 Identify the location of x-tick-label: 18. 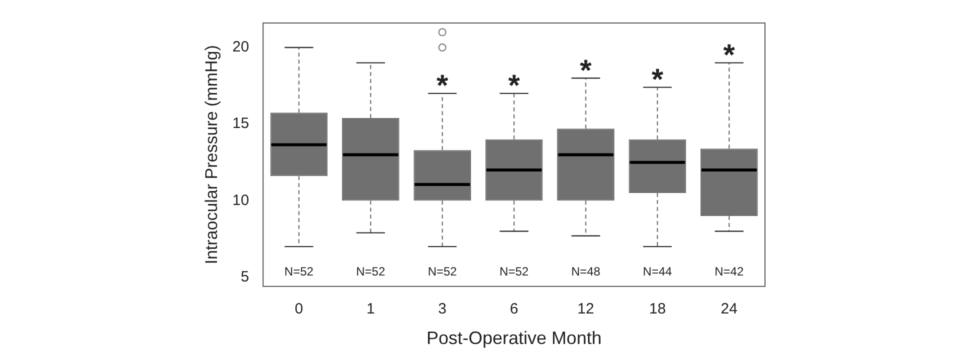
(657, 309).